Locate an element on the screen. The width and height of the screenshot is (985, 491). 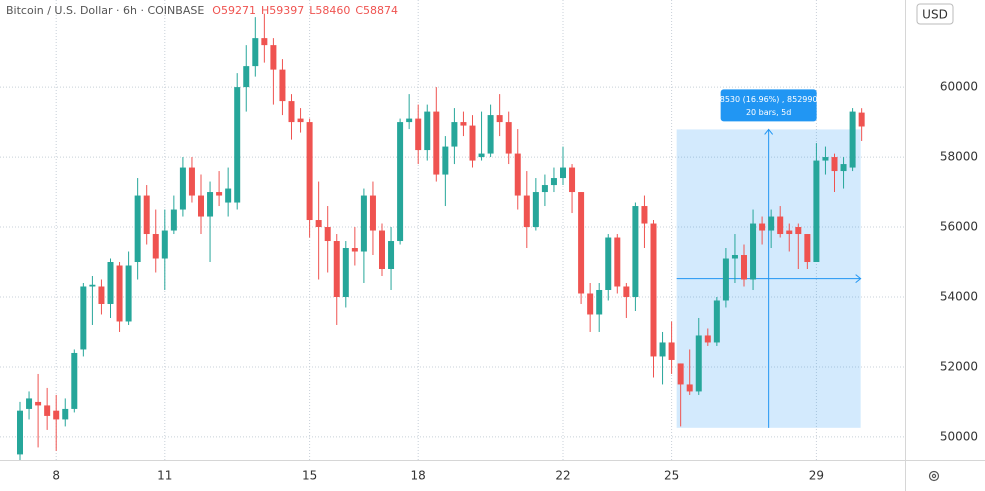
x-tick-label: 15 is located at coordinates (309, 476).